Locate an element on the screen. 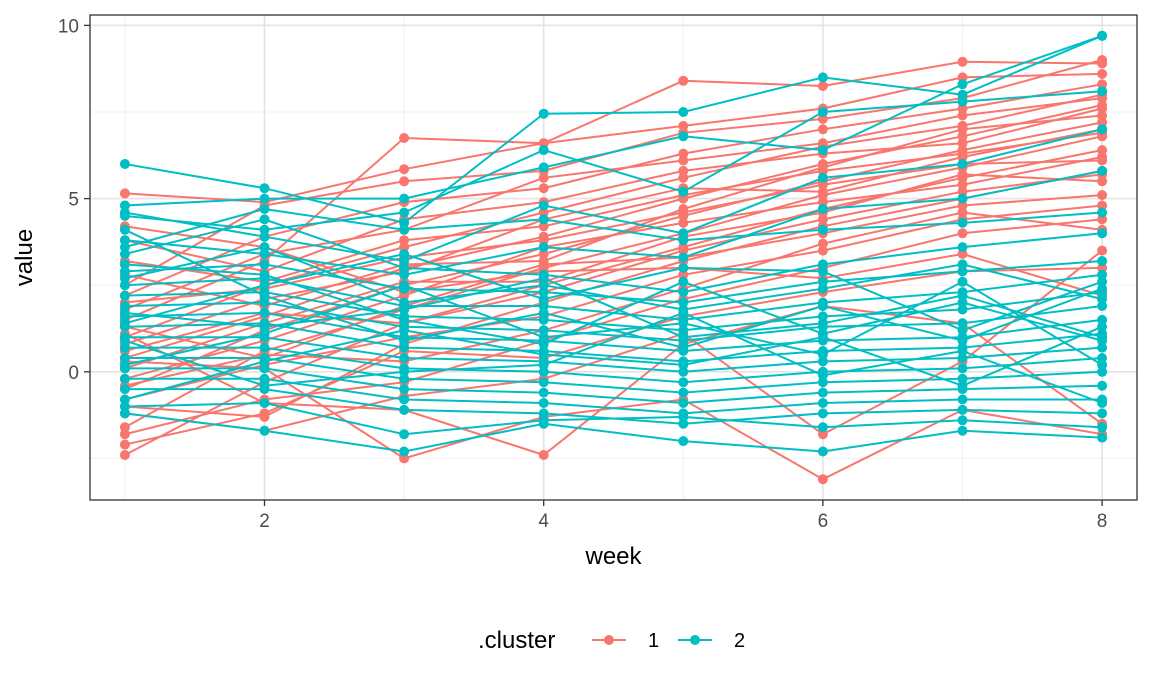 Image resolution: width=1152 pixels, height=691 pixels. legend: .cluster 1 2 is located at coordinates (611, 640).